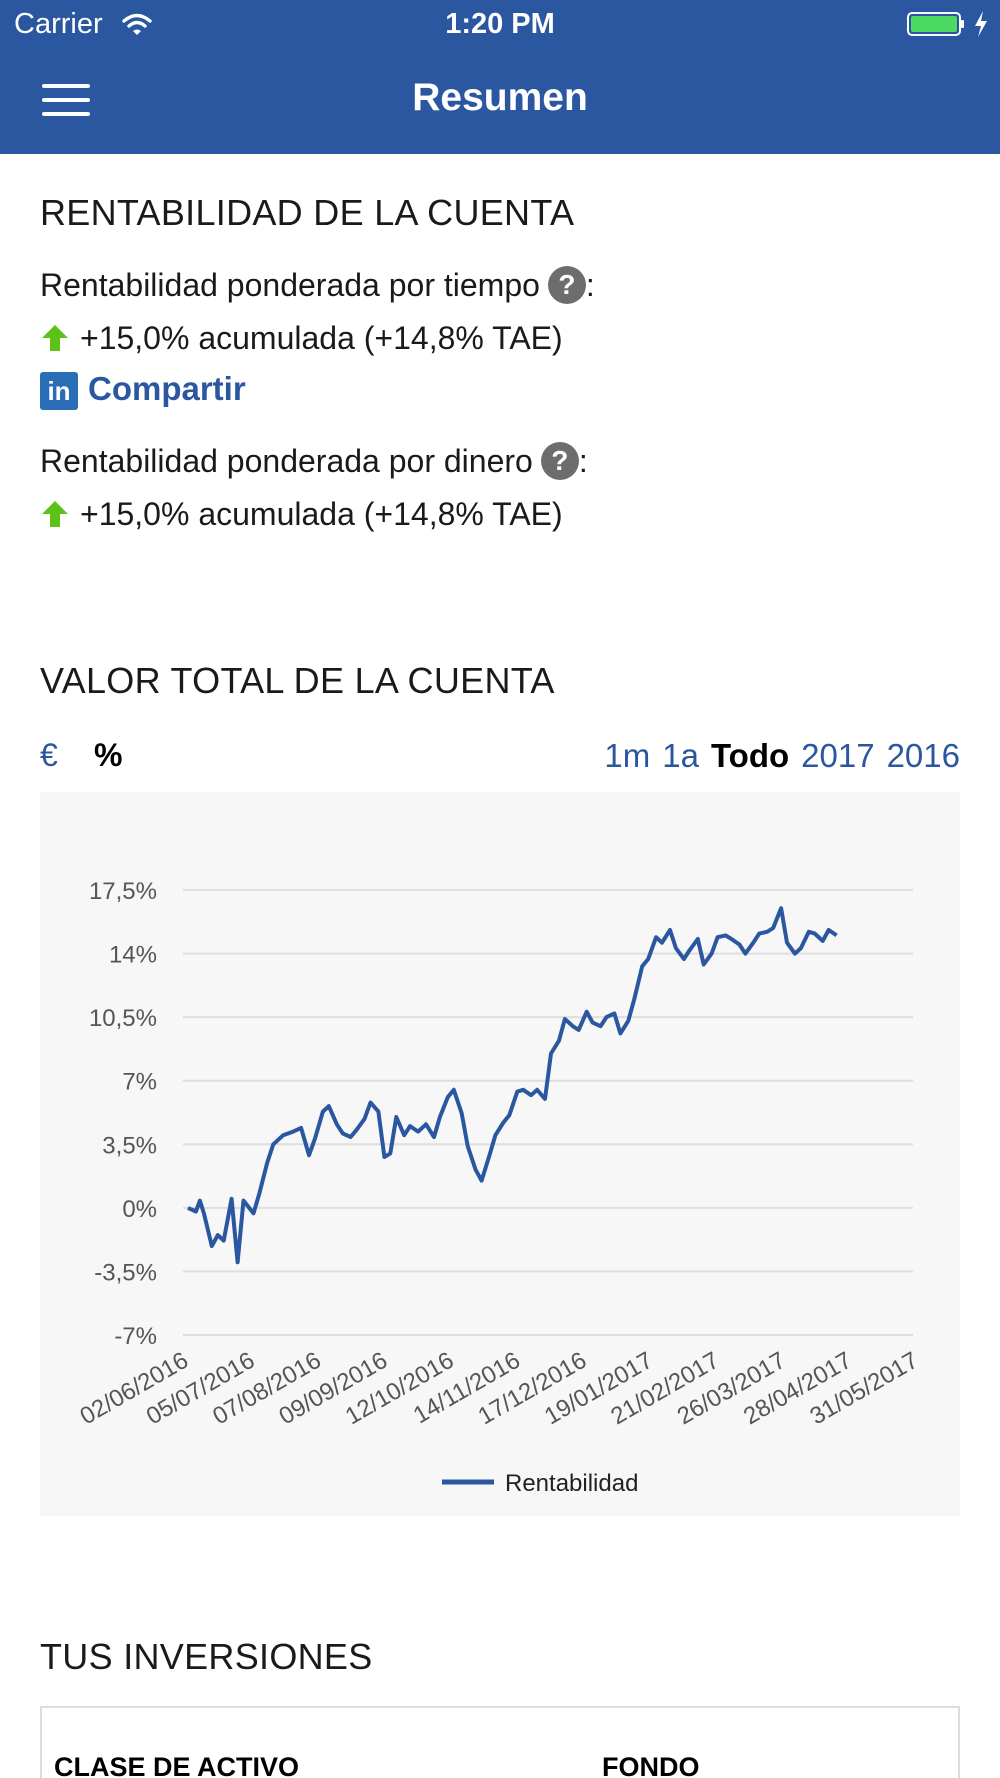  I want to click on carrier-label: Carrier, so click(58, 24).